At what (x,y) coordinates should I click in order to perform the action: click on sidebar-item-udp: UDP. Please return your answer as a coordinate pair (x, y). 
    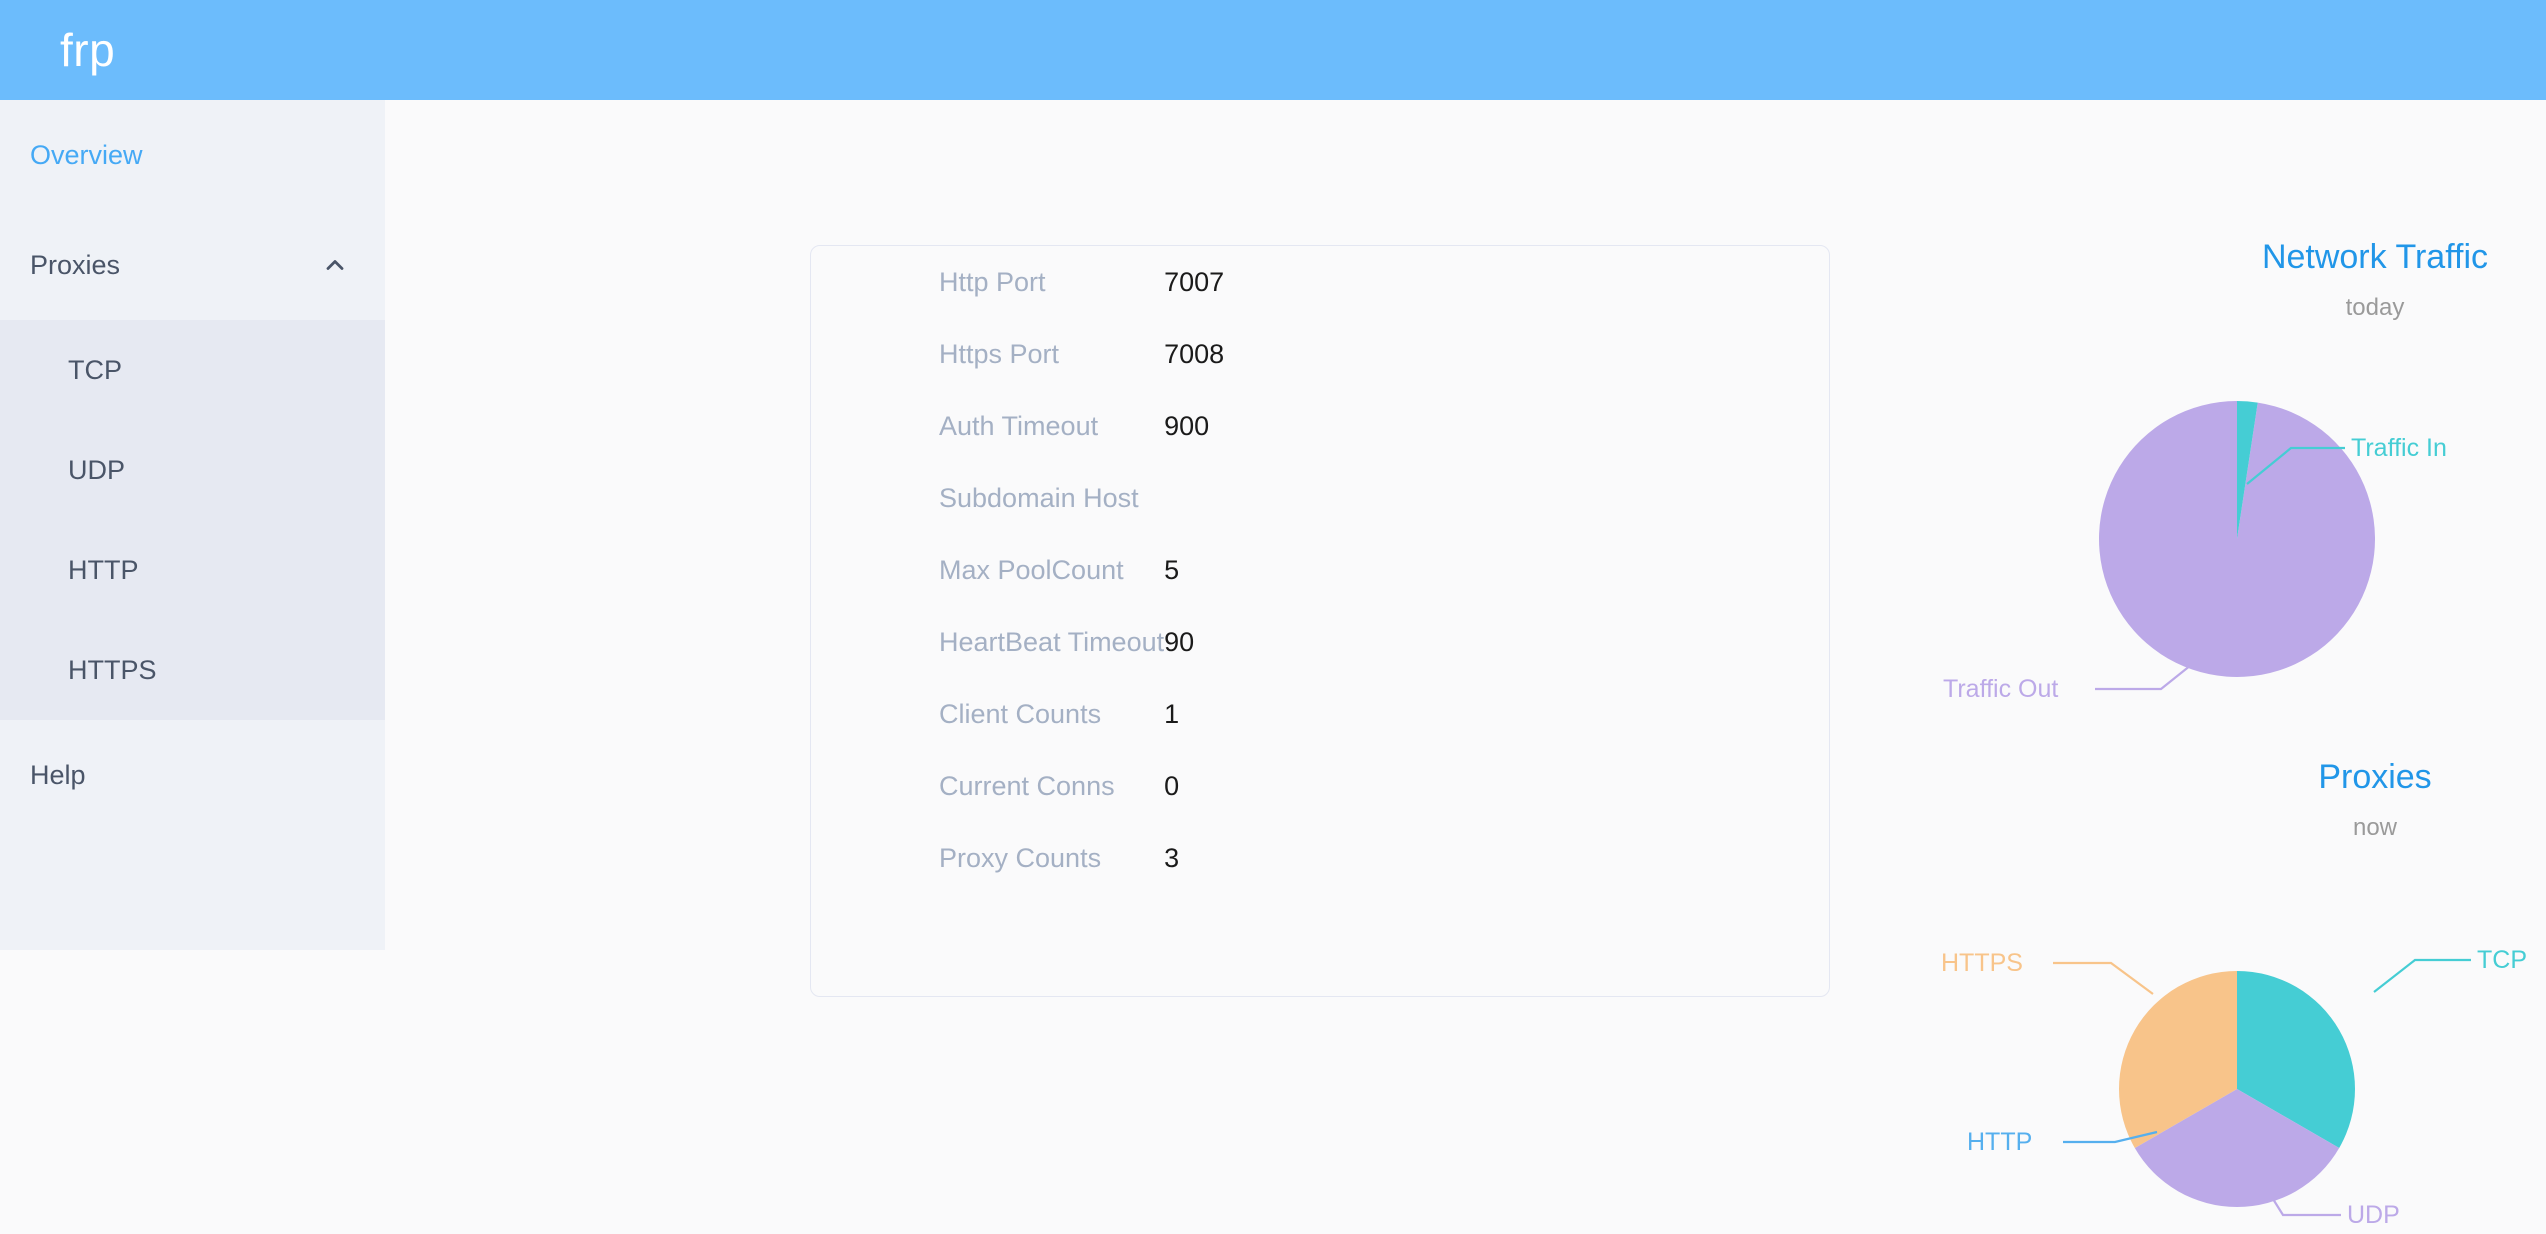
    Looking at the image, I should click on (192, 470).